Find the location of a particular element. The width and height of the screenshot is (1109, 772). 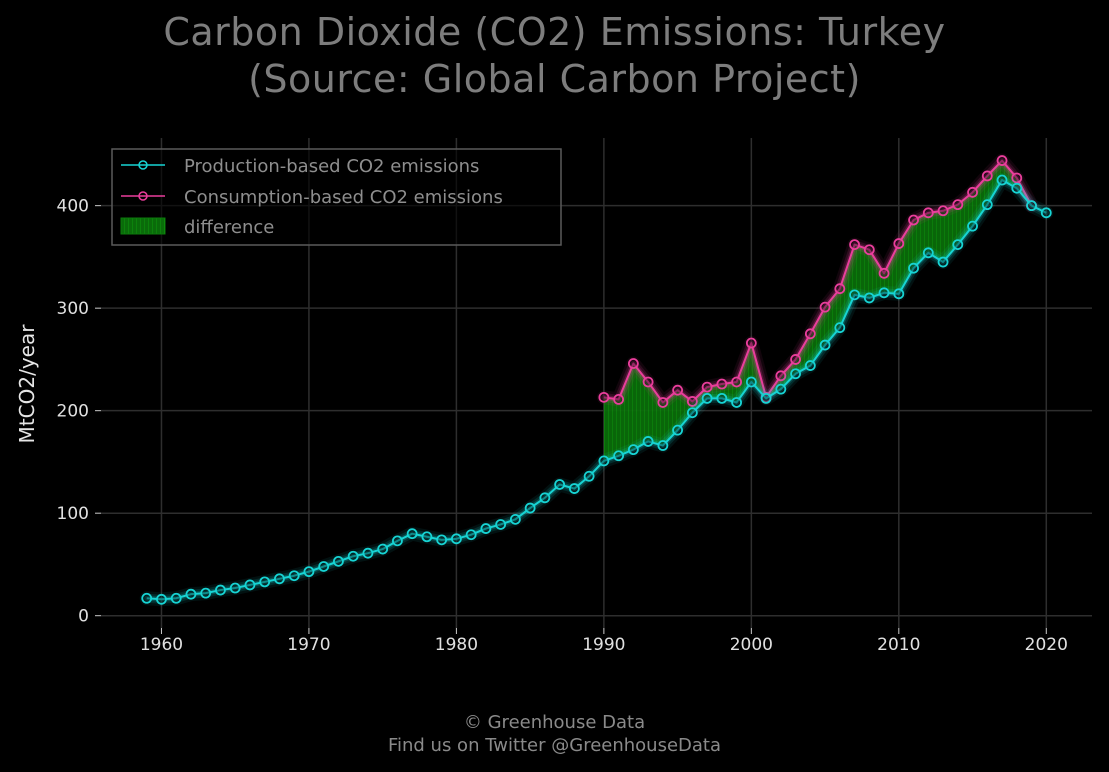

footer-twitter: Find us on Twitter @GreenhouseData is located at coordinates (554, 745).